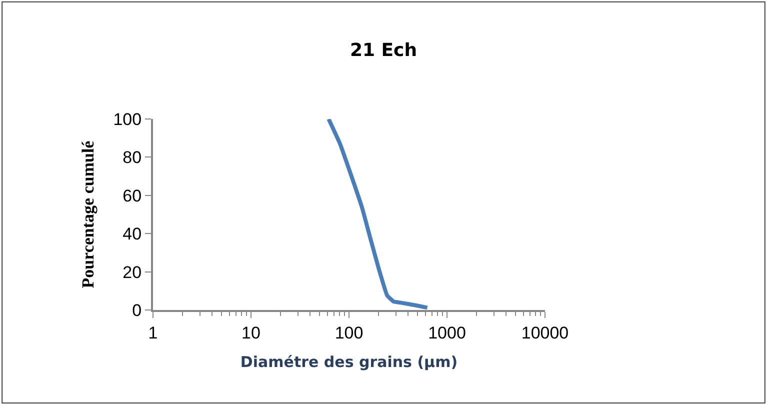 Image resolution: width=767 pixels, height=405 pixels. What do you see at coordinates (349, 332) in the screenshot?
I see `x-tick-label: 100` at bounding box center [349, 332].